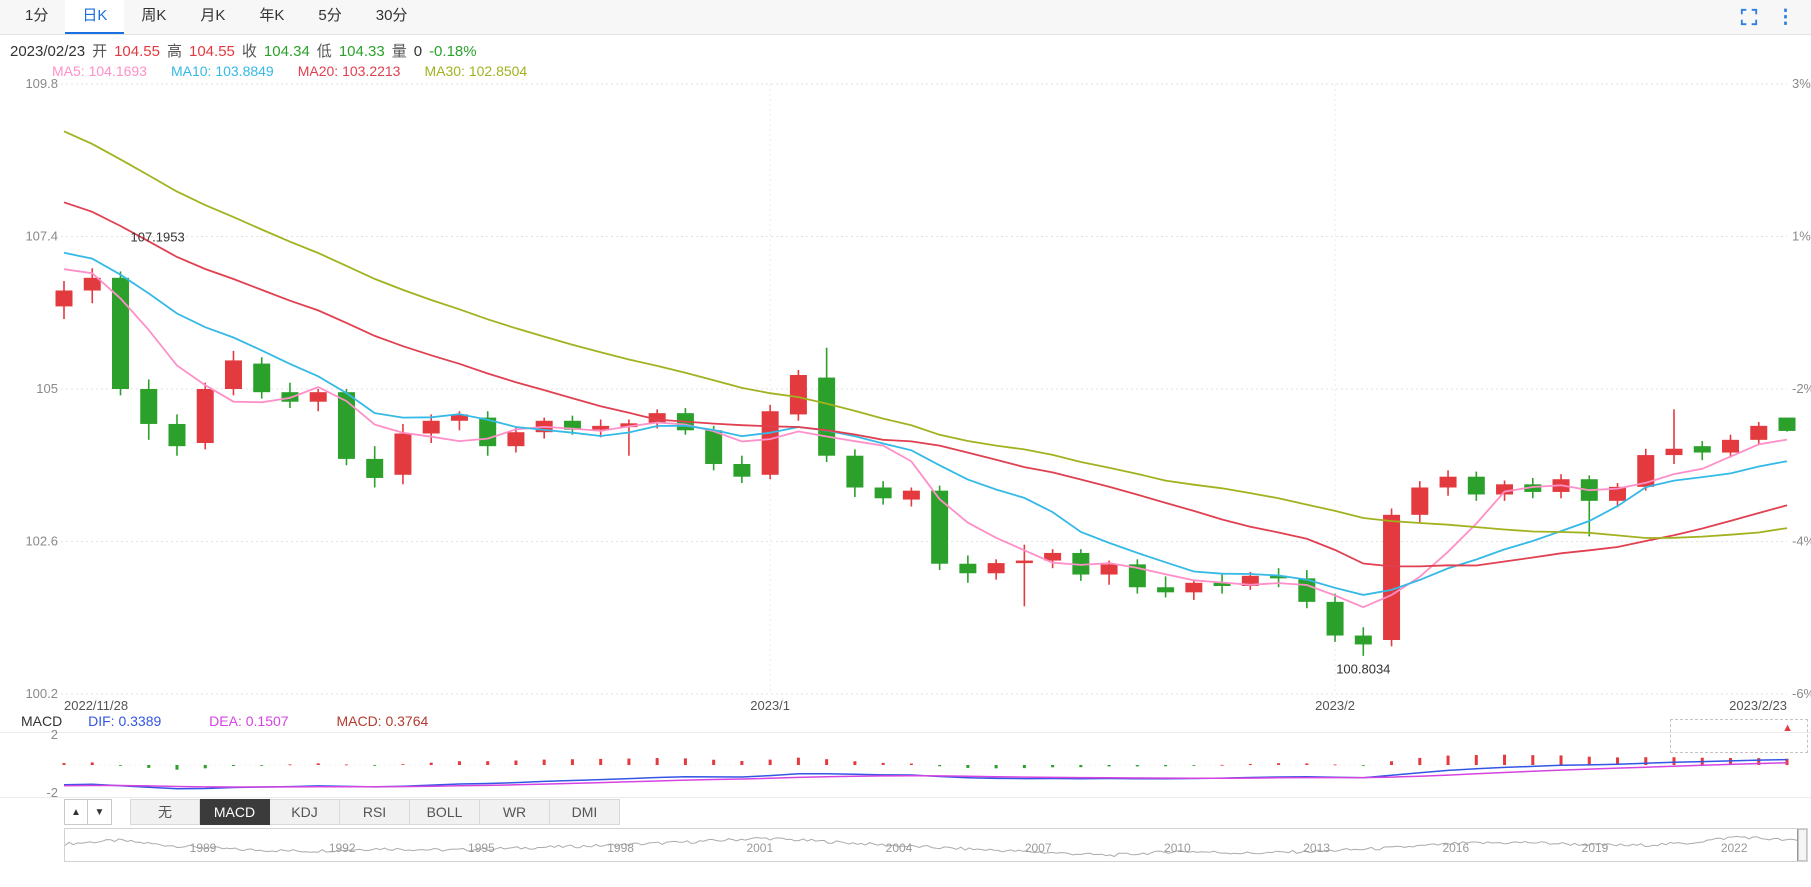  I want to click on year-label-1995: 1995, so click(481, 848).